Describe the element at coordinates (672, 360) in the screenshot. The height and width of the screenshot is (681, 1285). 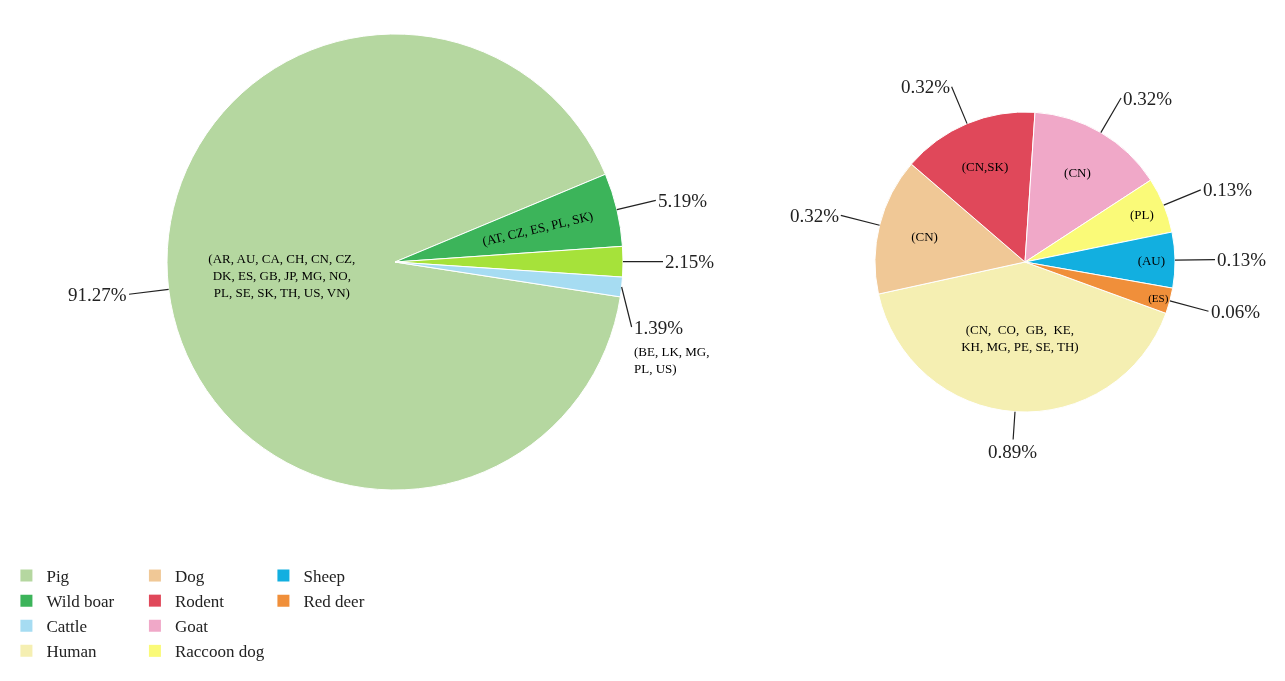
I see `text: (BE, LK, MG, PL, US)` at that location.